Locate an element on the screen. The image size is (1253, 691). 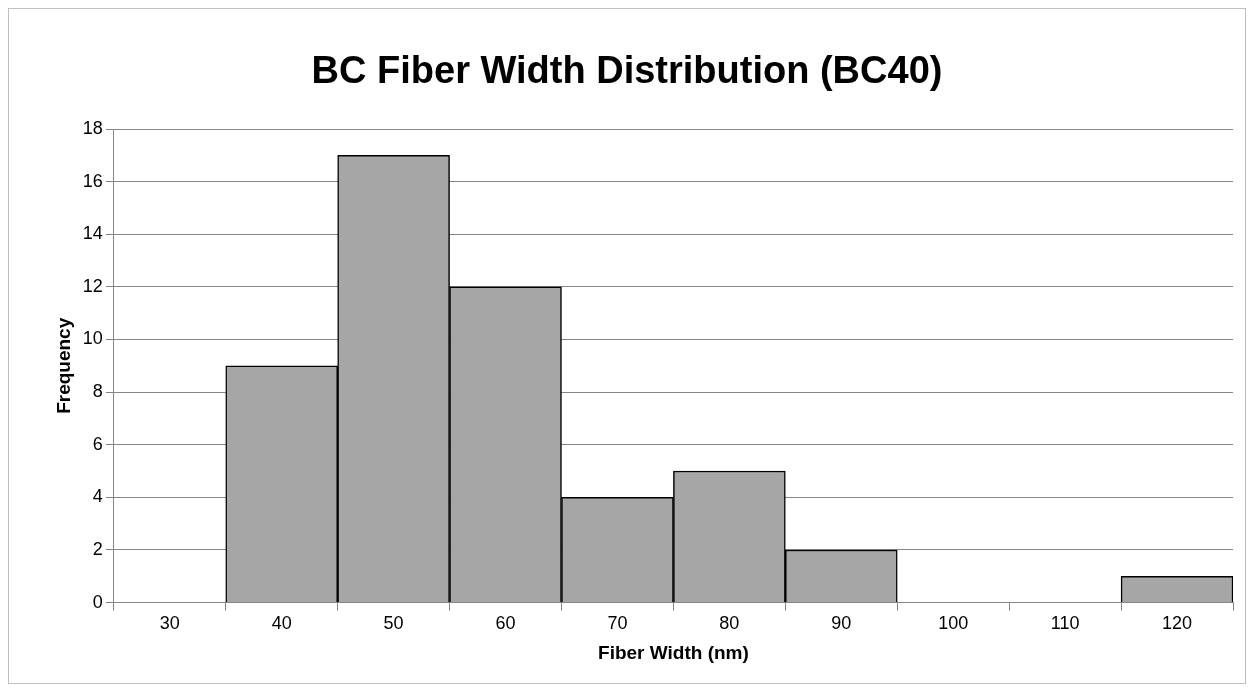
y-tick-label: 14 is located at coordinates (92, 233).